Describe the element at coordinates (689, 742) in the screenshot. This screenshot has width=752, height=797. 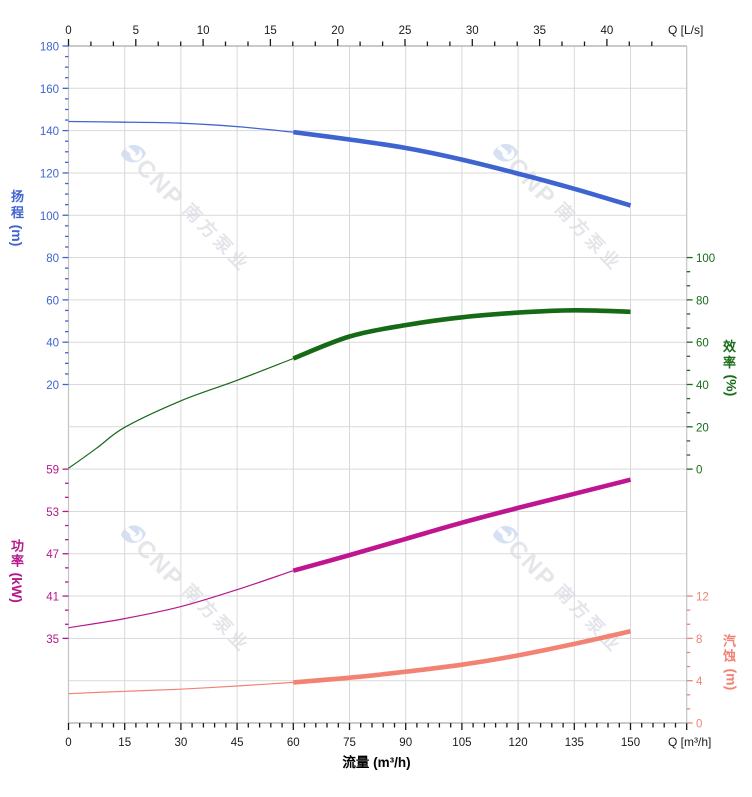
I see `svg-text: Q [m³/h]` at that location.